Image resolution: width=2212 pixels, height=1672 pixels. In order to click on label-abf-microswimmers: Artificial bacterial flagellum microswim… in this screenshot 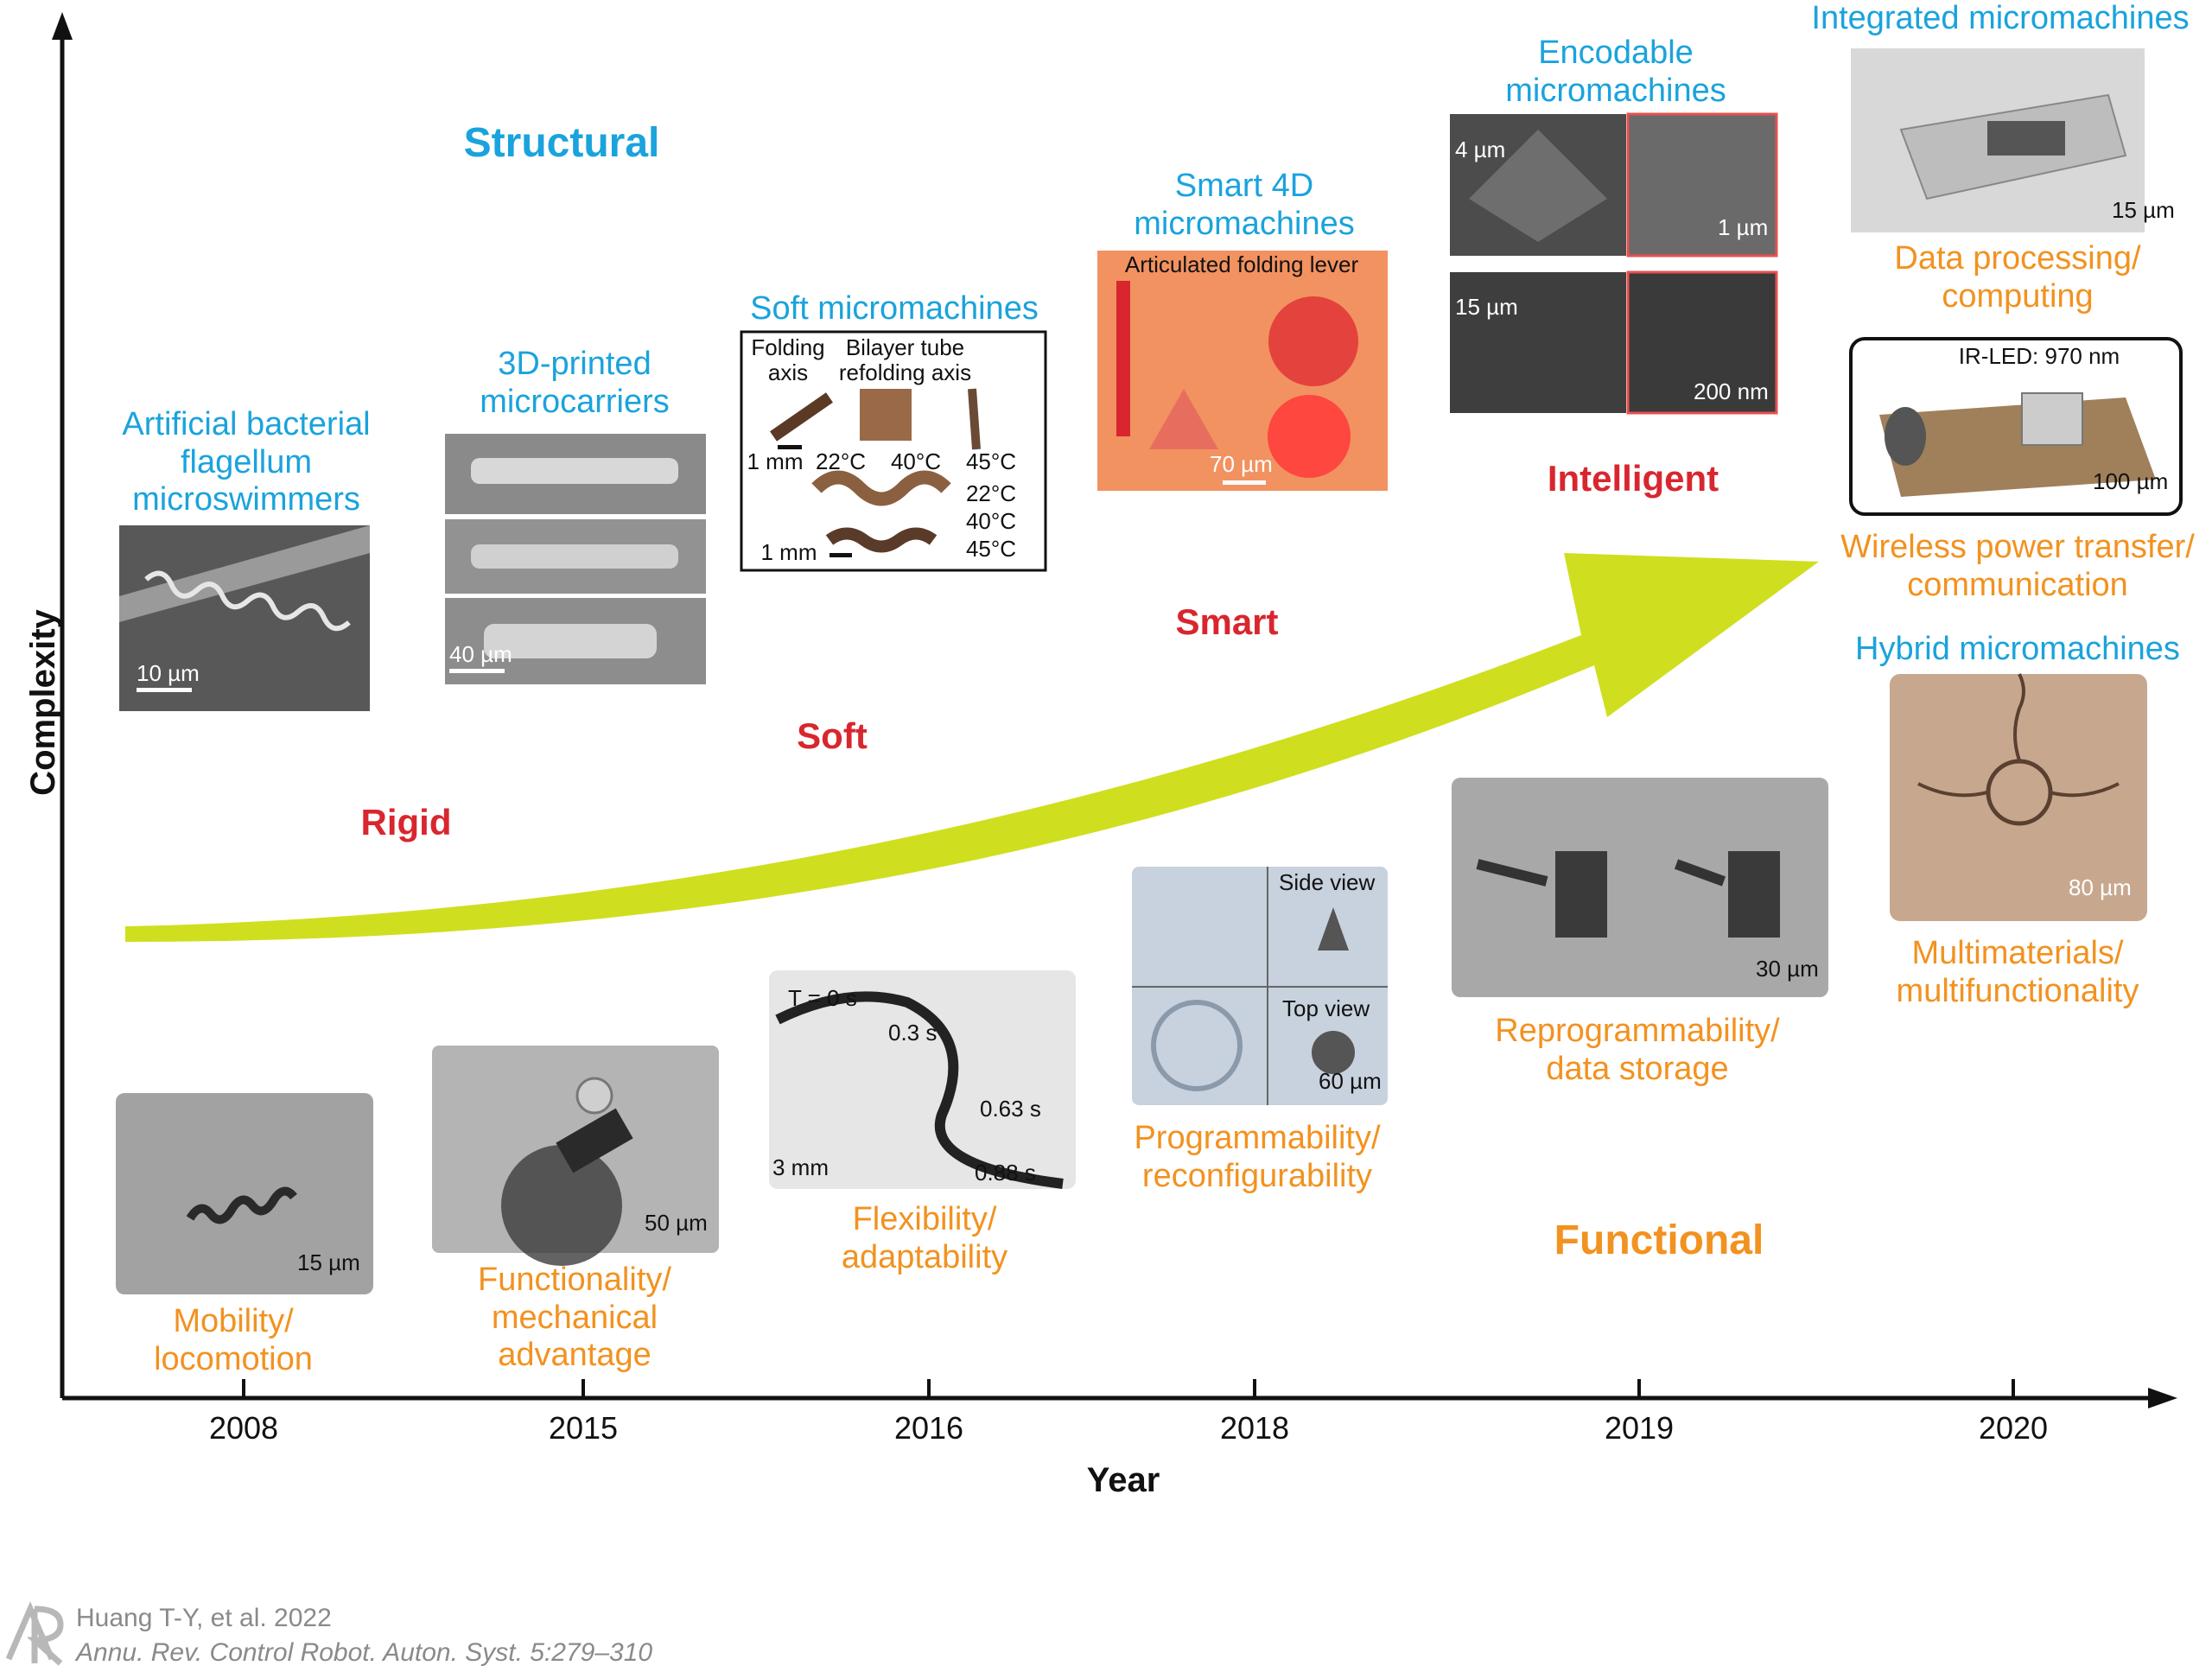, I will do `click(246, 462)`.